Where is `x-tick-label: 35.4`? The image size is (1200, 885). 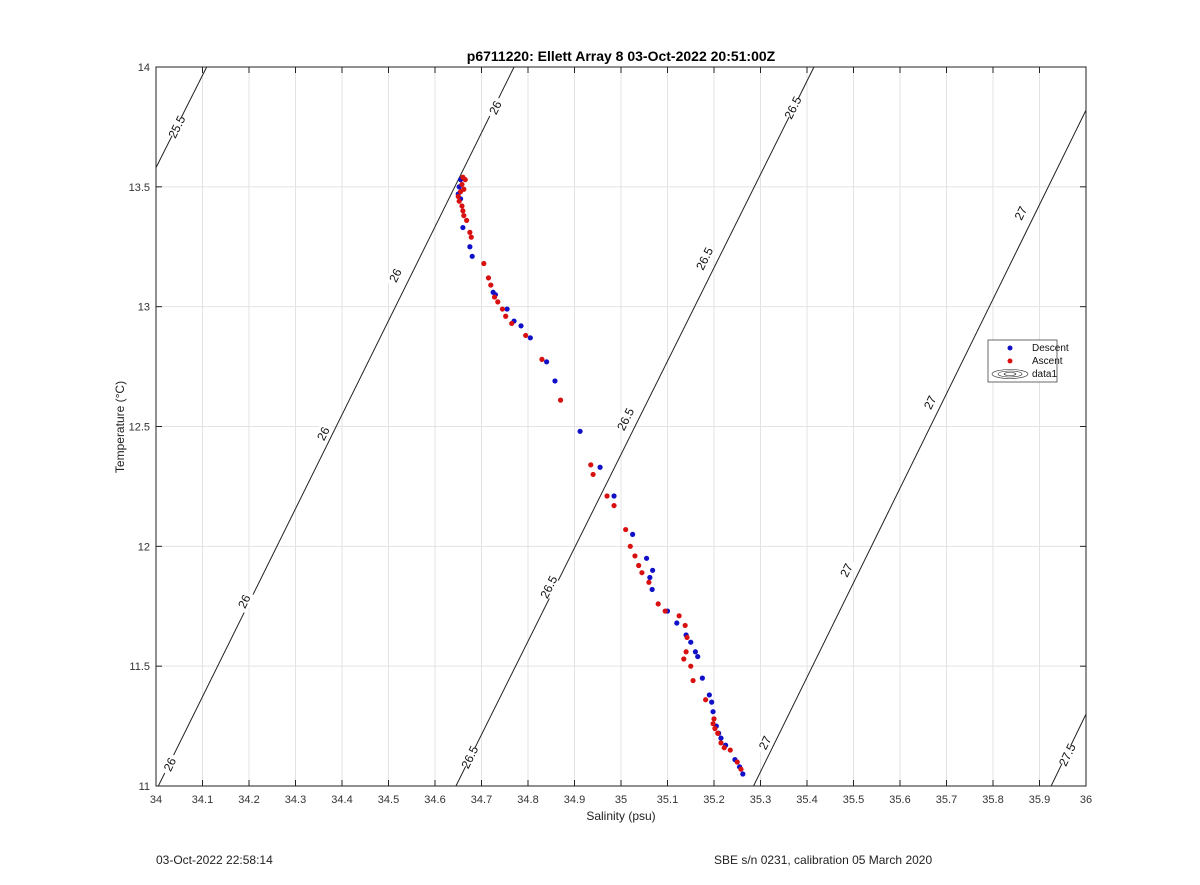
x-tick-label: 35.4 is located at coordinates (806, 800).